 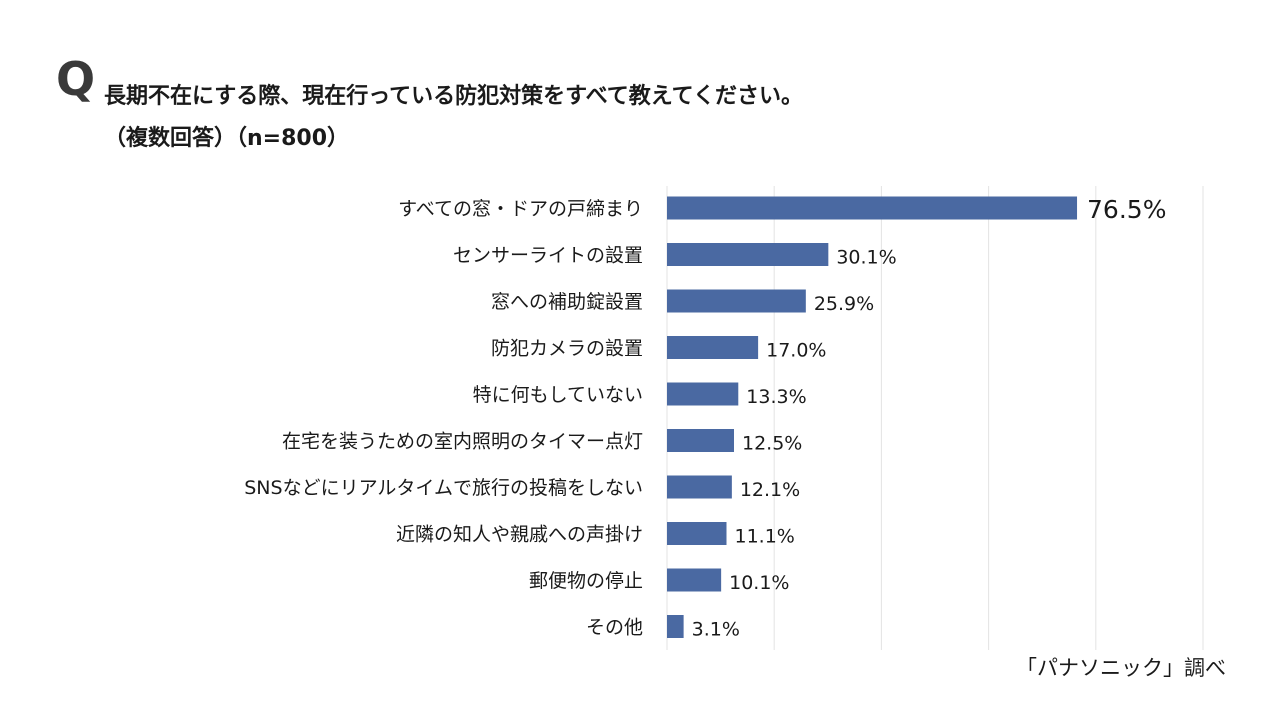 What do you see at coordinates (614, 628) in the screenshot?
I see `category-label: その他` at bounding box center [614, 628].